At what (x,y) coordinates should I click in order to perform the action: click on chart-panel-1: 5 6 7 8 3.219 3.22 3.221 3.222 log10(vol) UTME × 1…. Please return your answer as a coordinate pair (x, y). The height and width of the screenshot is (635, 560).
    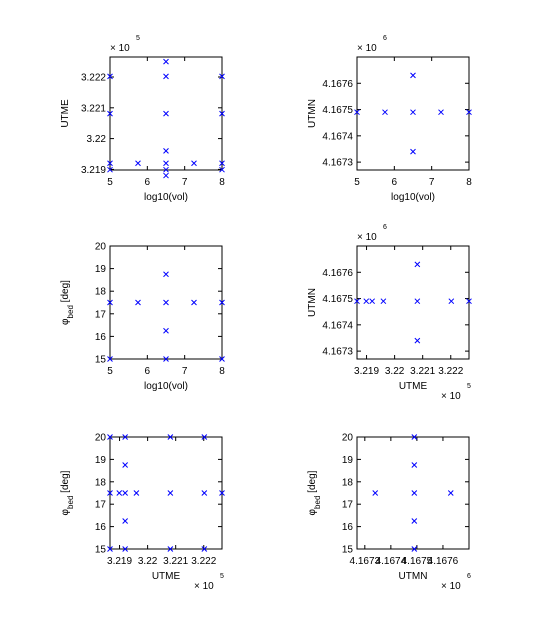
    Looking at the image, I should click on (142, 119).